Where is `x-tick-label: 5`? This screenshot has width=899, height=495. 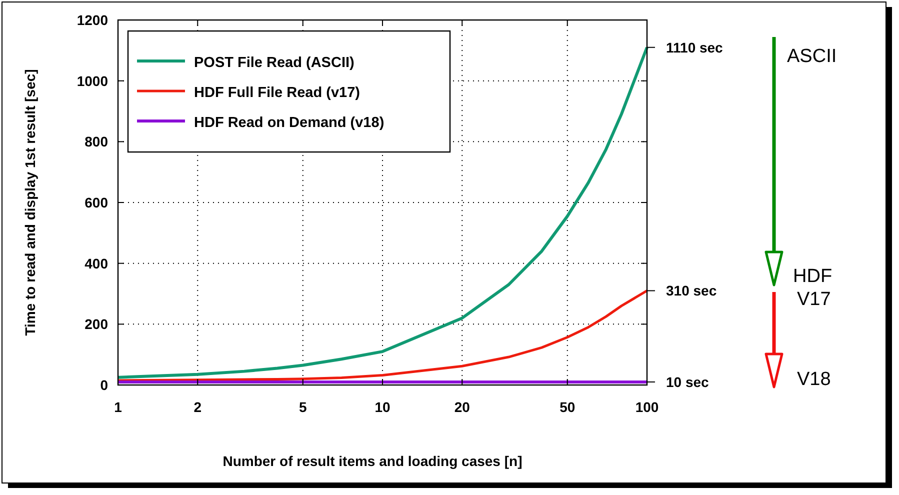
x-tick-label: 5 is located at coordinates (302, 407).